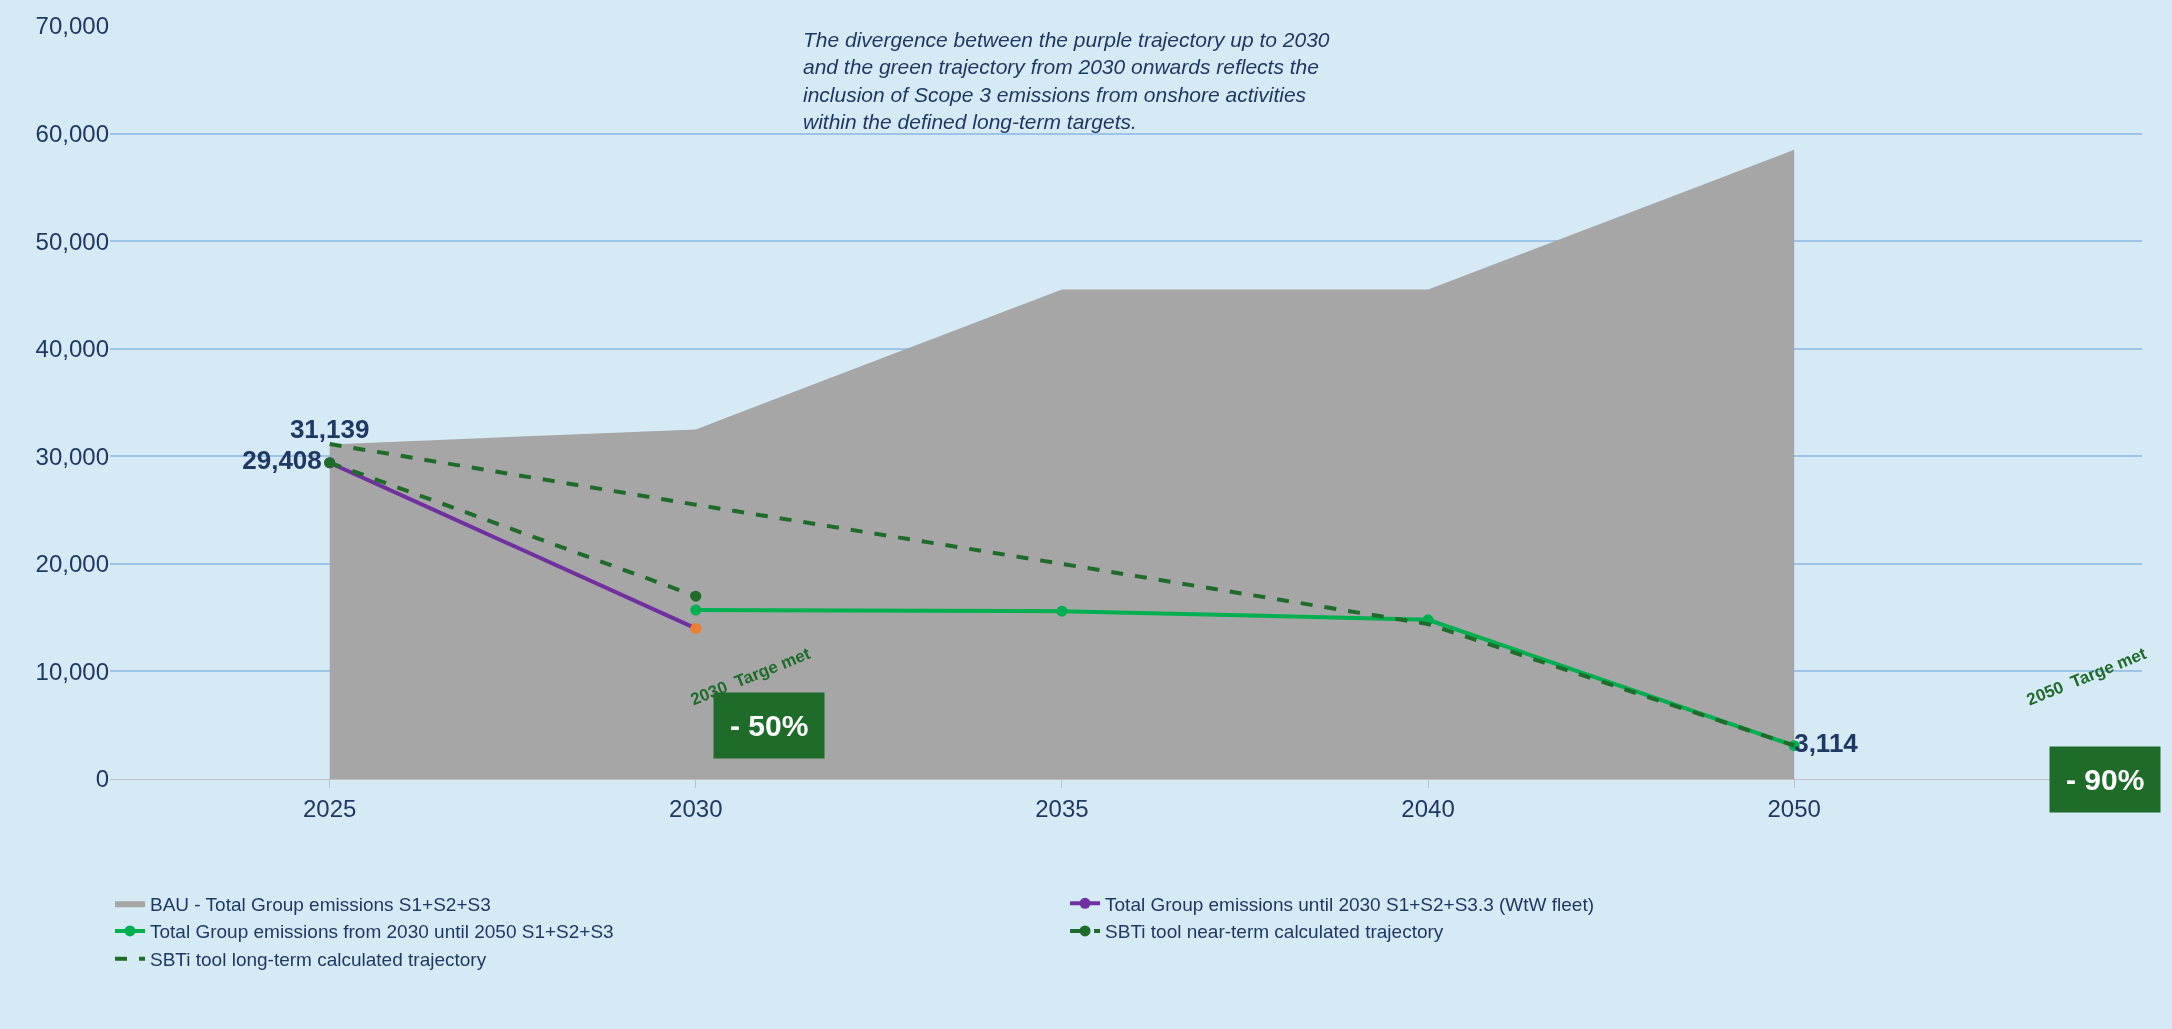 Image resolution: width=2172 pixels, height=1029 pixels. I want to click on y-tick-label: 10,000, so click(72, 671).